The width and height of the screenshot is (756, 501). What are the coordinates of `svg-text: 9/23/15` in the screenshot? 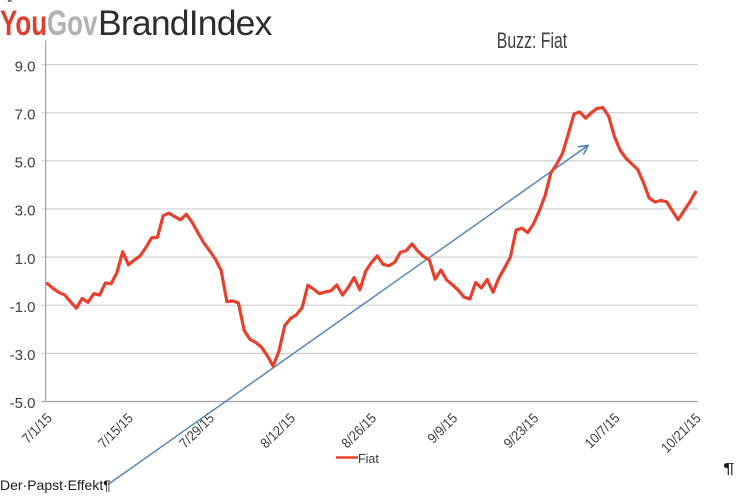 It's located at (520, 430).